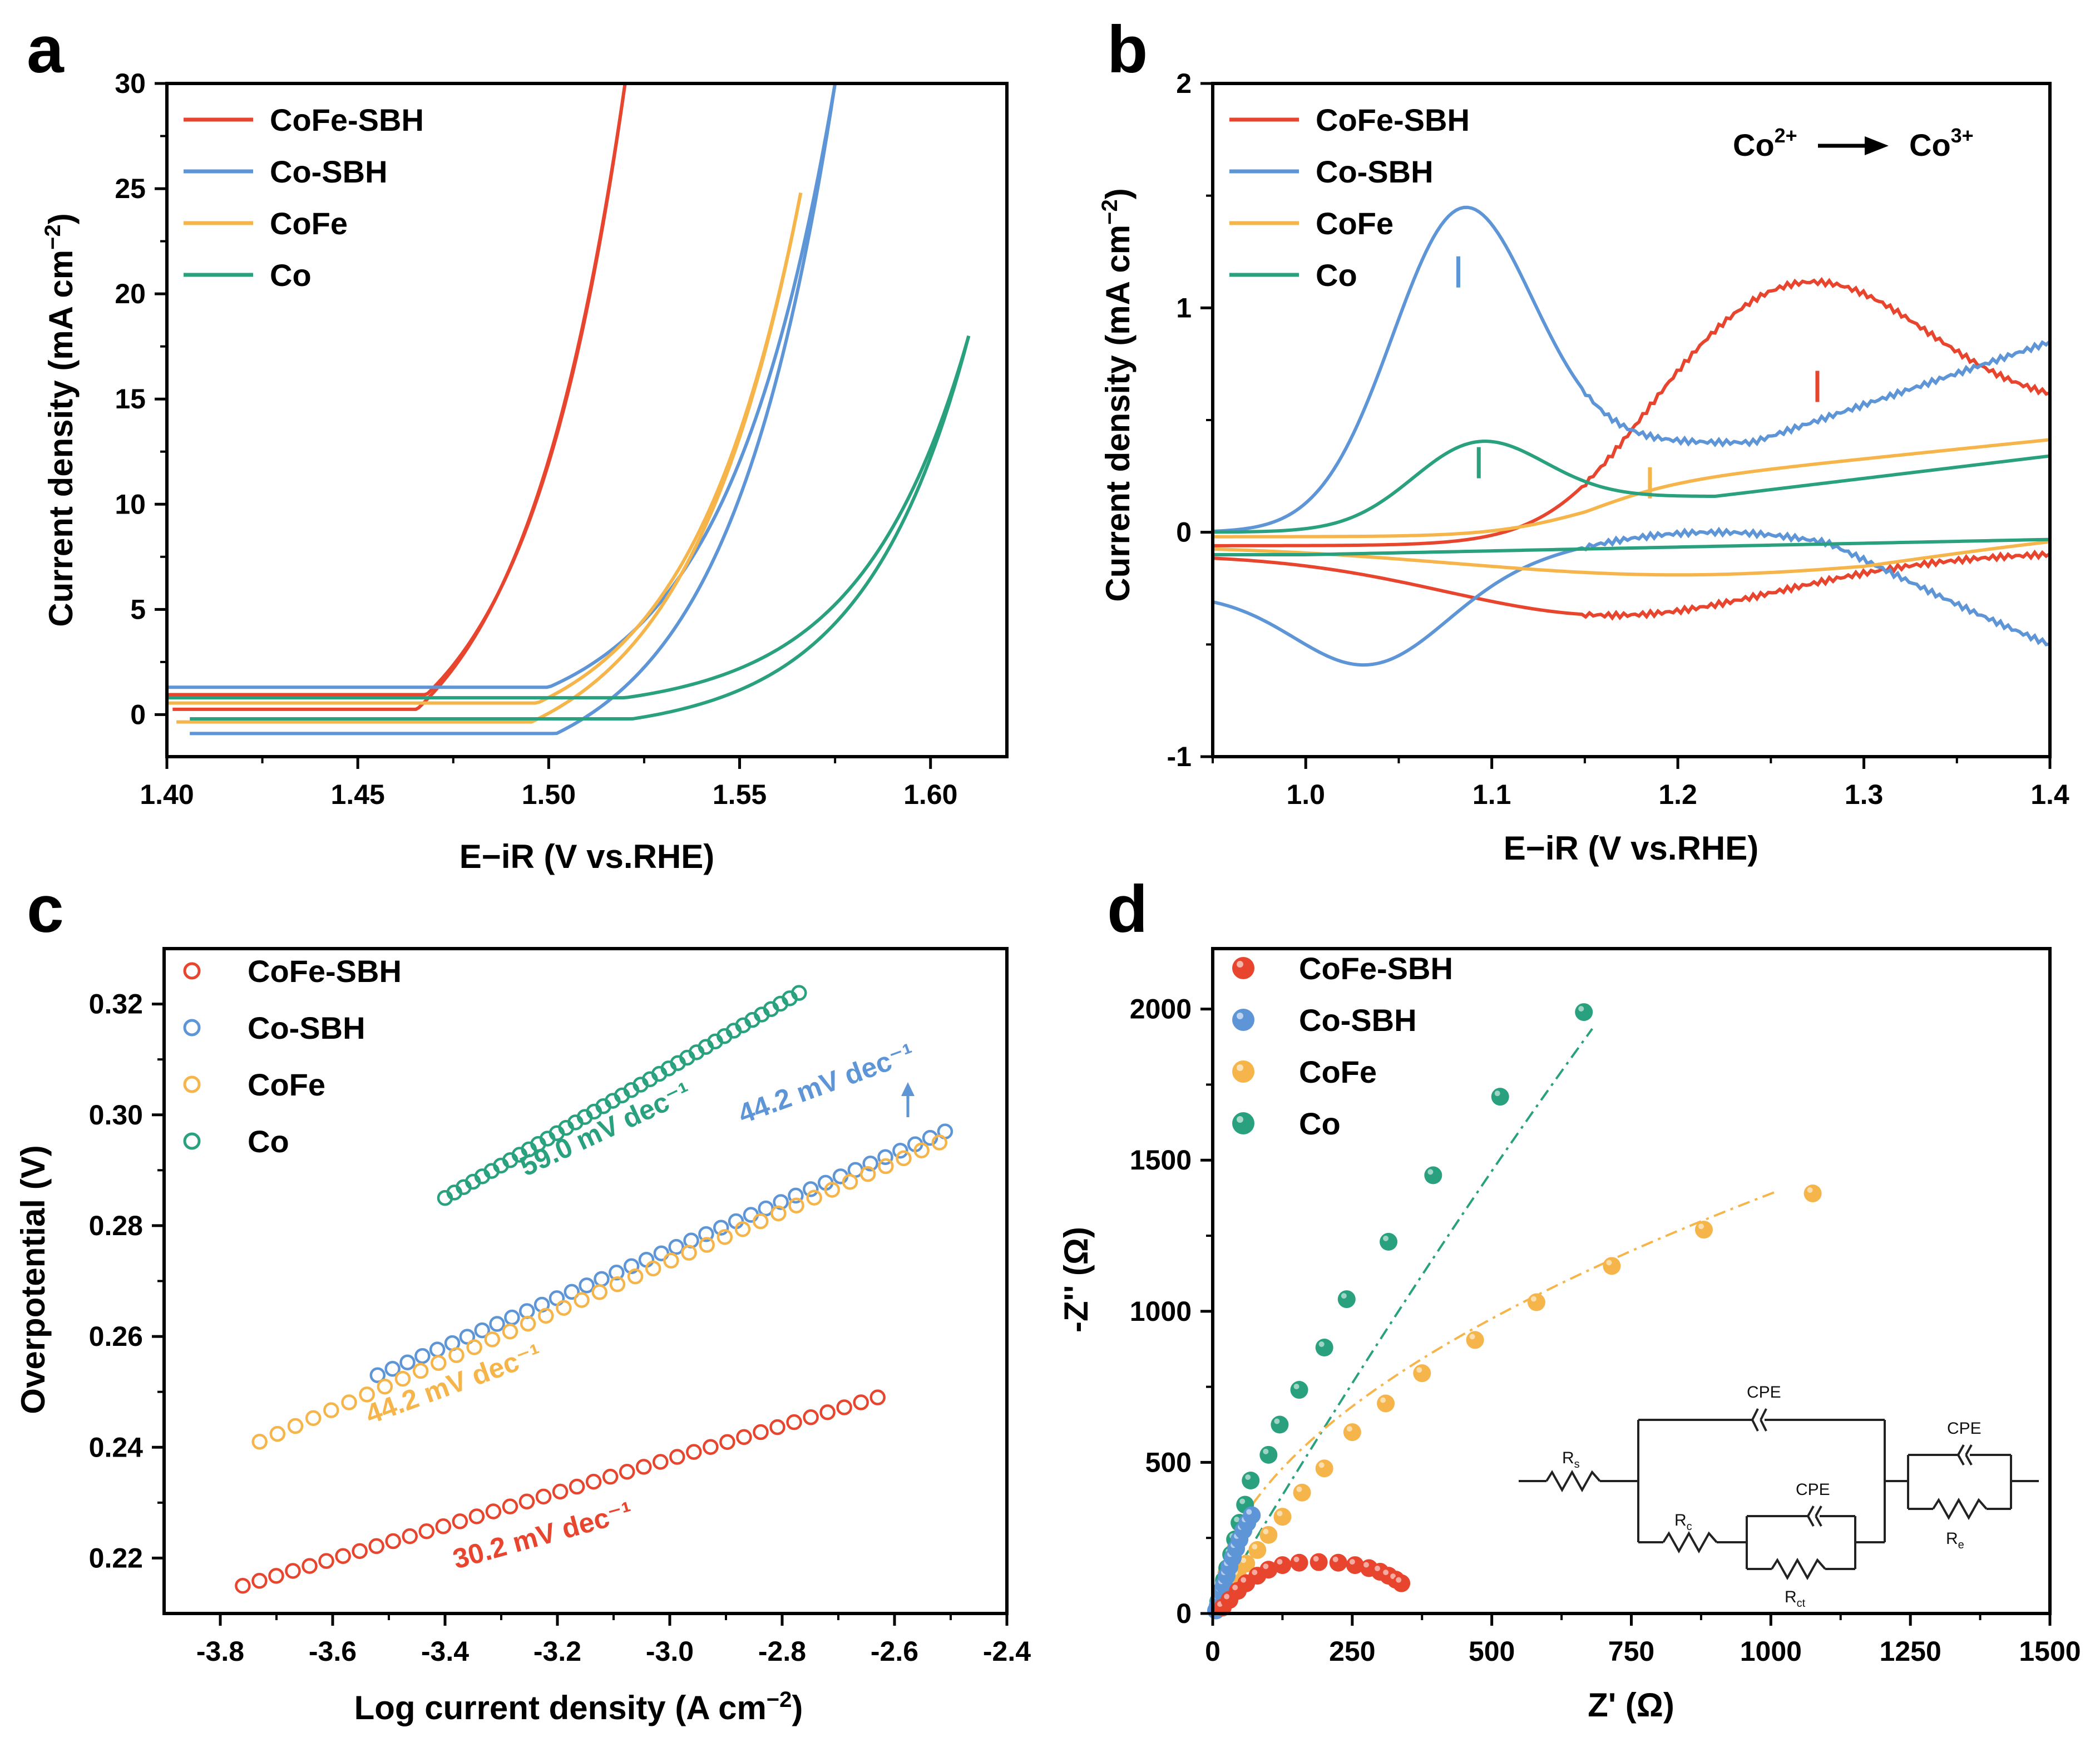 The image size is (2100, 1742). Describe the element at coordinates (1342, 1046) in the screenshot. I see `panel-d-legend: CoFe-SBH Co-SBH CoFe Co` at that location.